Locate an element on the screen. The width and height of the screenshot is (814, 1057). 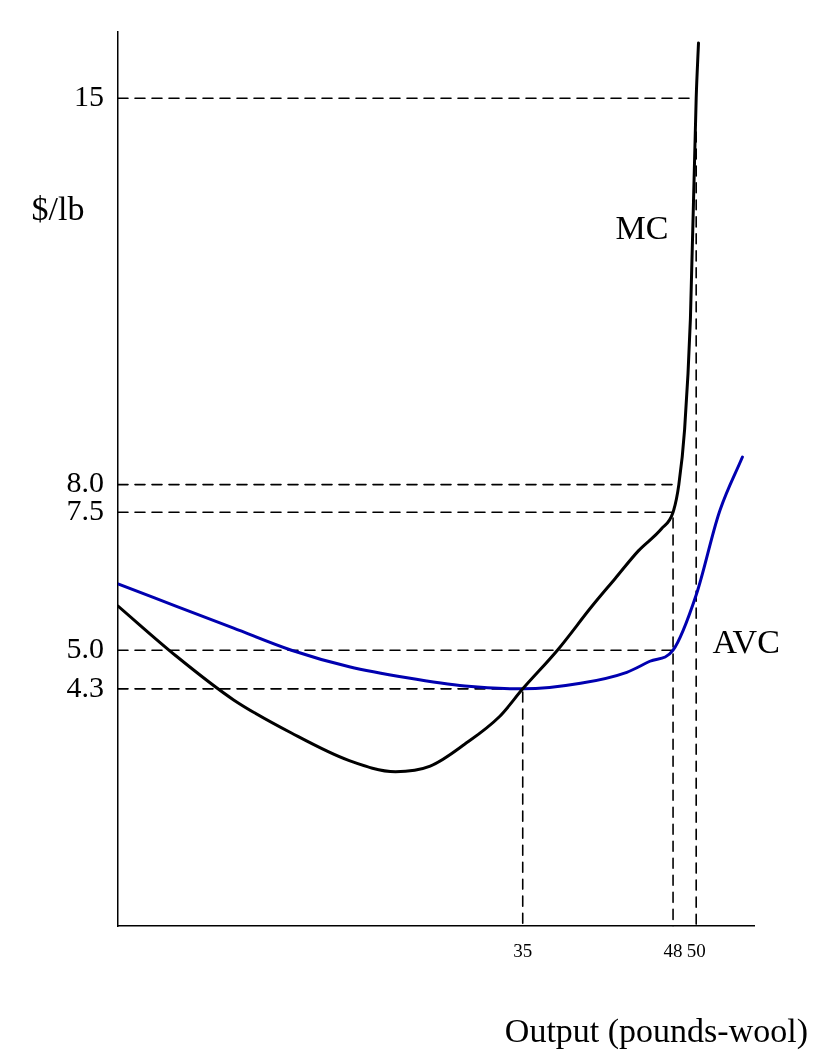
x-tick-label: 35 is located at coordinates (523, 950).